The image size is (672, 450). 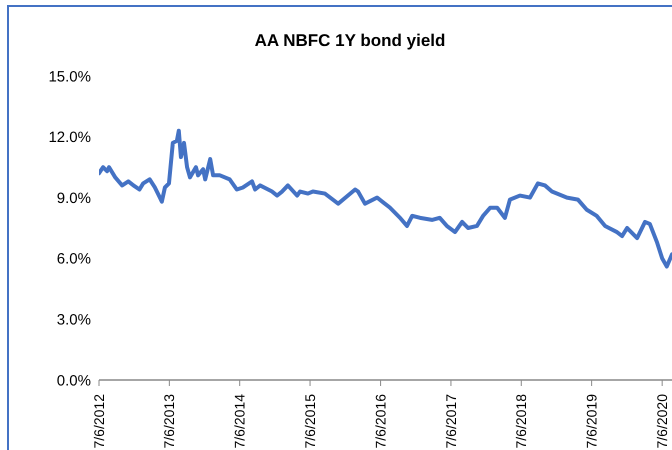 I want to click on y-tick-label: 0.0%, so click(x=73, y=381).